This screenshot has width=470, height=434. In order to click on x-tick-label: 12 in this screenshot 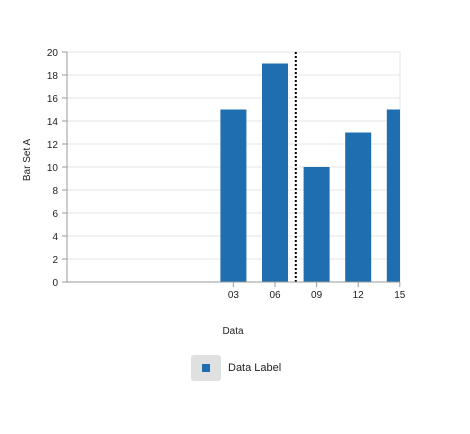, I will do `click(359, 295)`.